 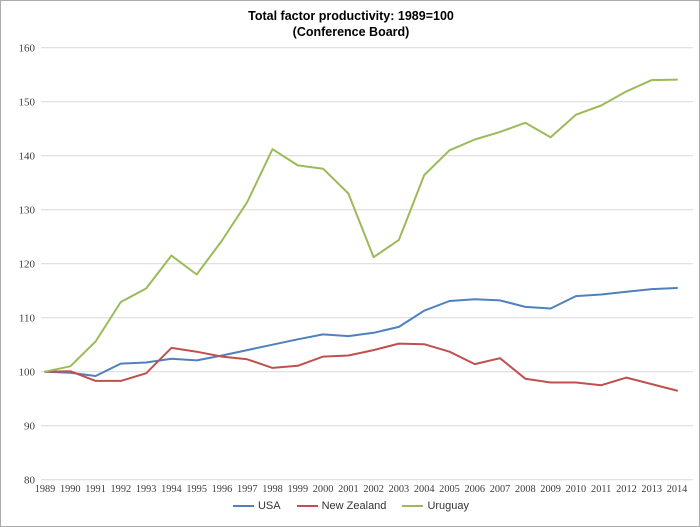 What do you see at coordinates (222, 489) in the screenshot?
I see `x-tick-label: 1996` at bounding box center [222, 489].